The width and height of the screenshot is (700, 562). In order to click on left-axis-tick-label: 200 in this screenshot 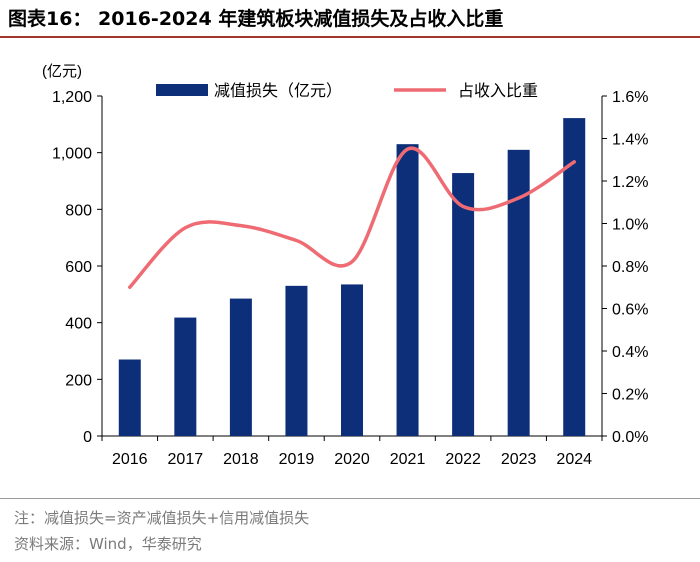, I will do `click(78, 380)`.